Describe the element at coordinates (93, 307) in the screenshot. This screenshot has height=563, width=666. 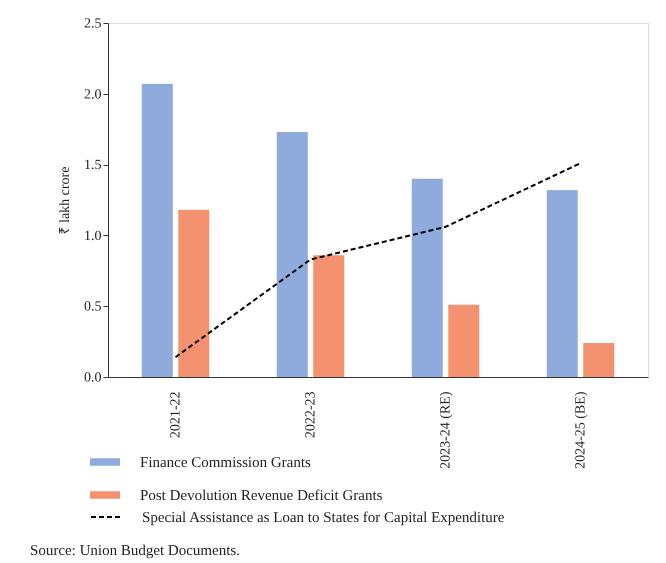
I see `y-tick-label: 0.5` at that location.